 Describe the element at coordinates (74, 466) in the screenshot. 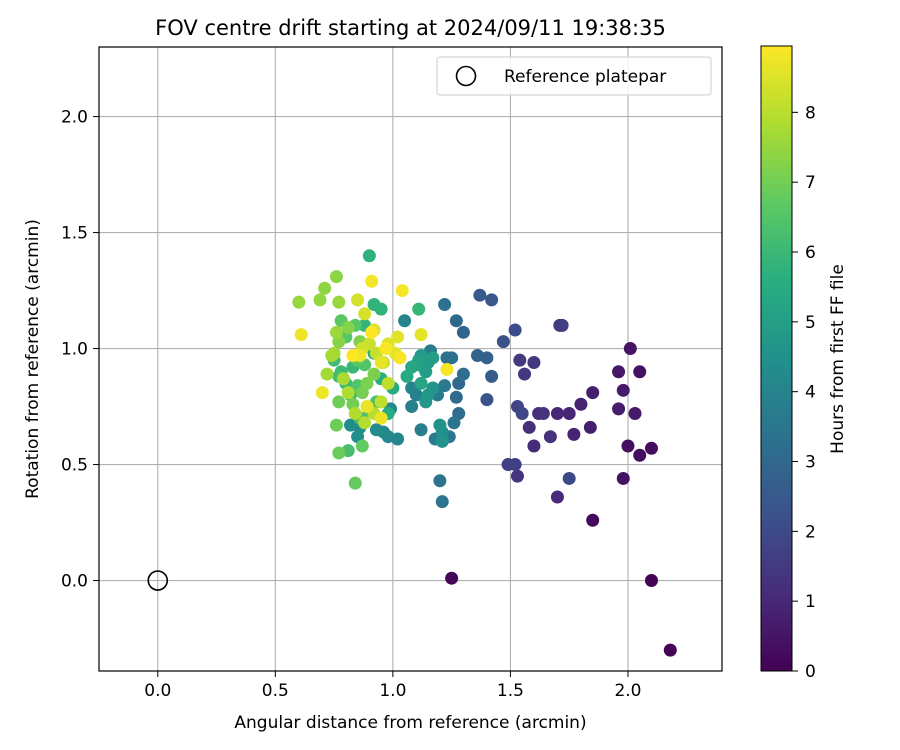

I see `y-tick-label: 0.5` at that location.